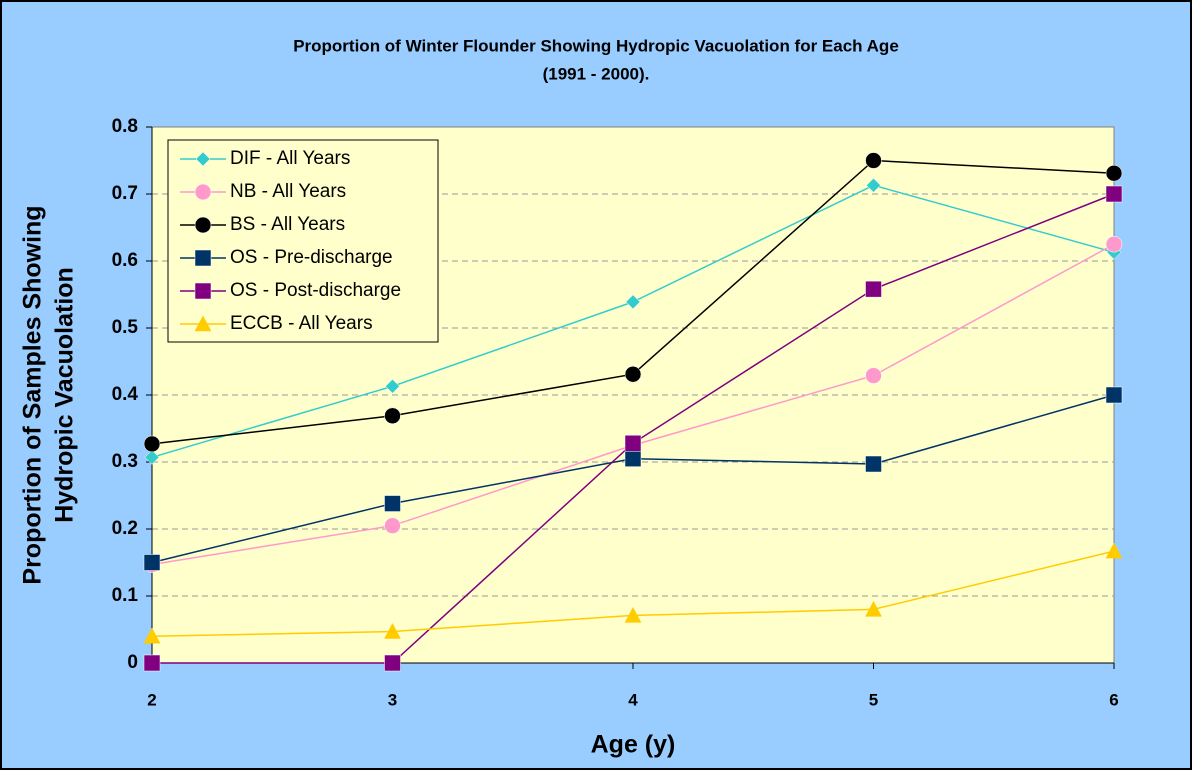 The height and width of the screenshot is (770, 1192). I want to click on legend-label: OS - Pre-discharge, so click(311, 257).